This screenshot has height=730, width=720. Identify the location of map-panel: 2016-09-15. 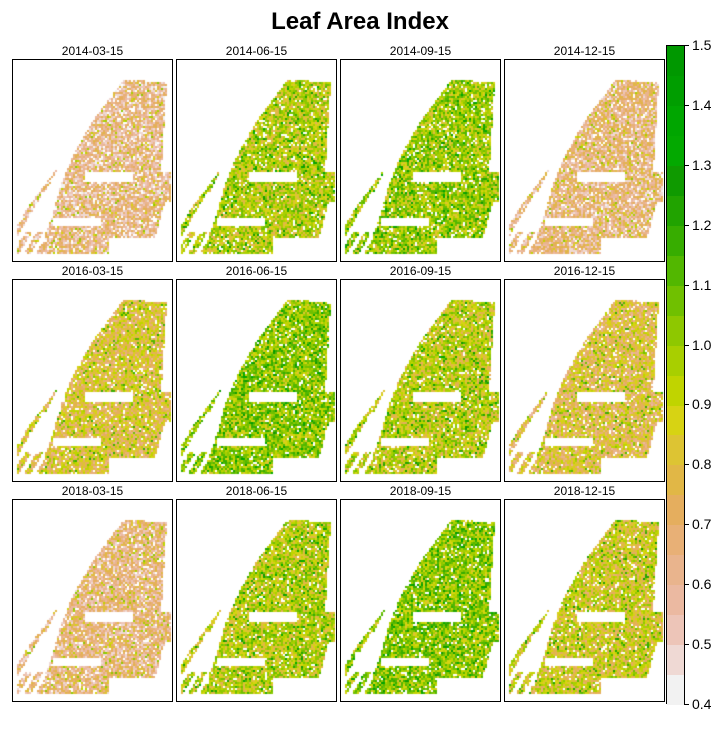
(420, 373).